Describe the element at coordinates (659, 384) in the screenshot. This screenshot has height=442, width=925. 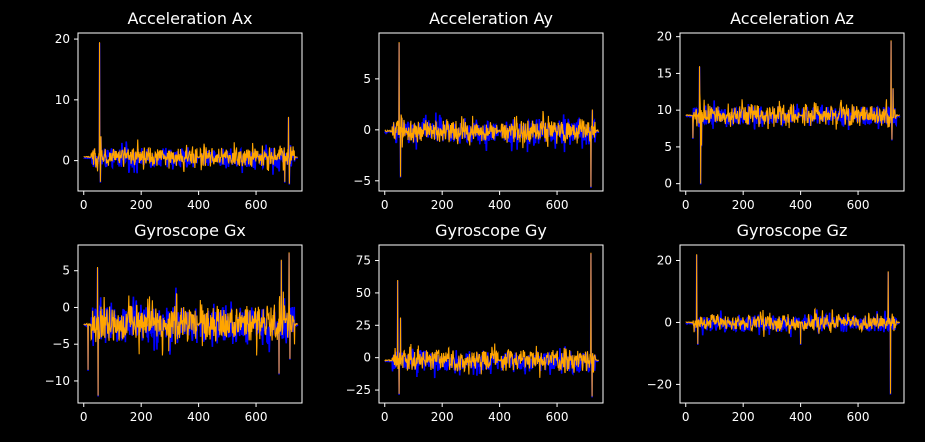
I see `y-tick-label: −20` at that location.